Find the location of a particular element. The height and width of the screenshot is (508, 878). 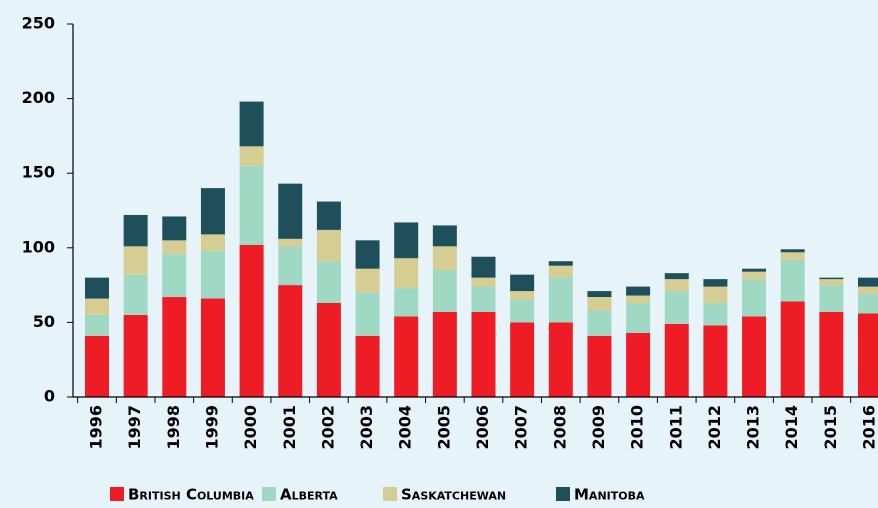

legend-label: Saskatchewan is located at coordinates (453, 495).